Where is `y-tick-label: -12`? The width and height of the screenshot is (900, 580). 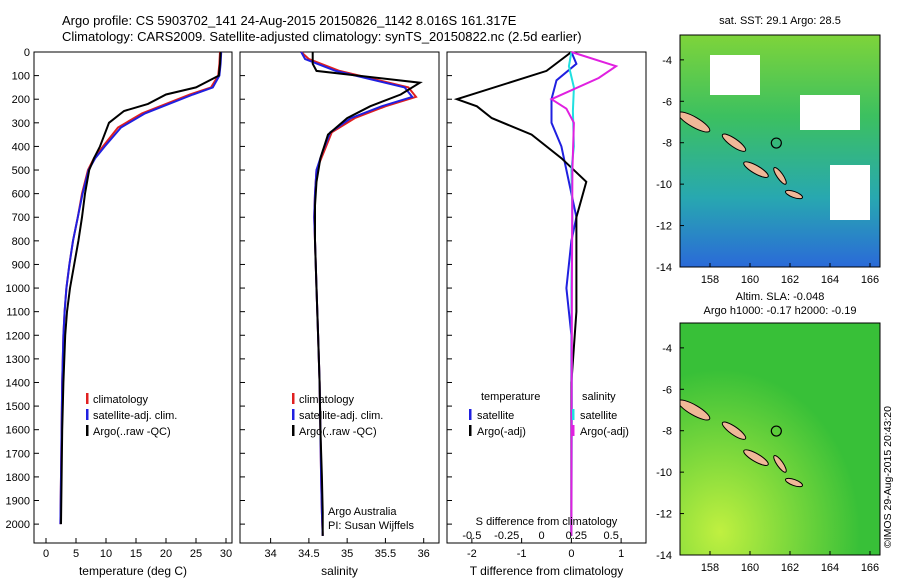 y-tick-label: -12 is located at coordinates (664, 227).